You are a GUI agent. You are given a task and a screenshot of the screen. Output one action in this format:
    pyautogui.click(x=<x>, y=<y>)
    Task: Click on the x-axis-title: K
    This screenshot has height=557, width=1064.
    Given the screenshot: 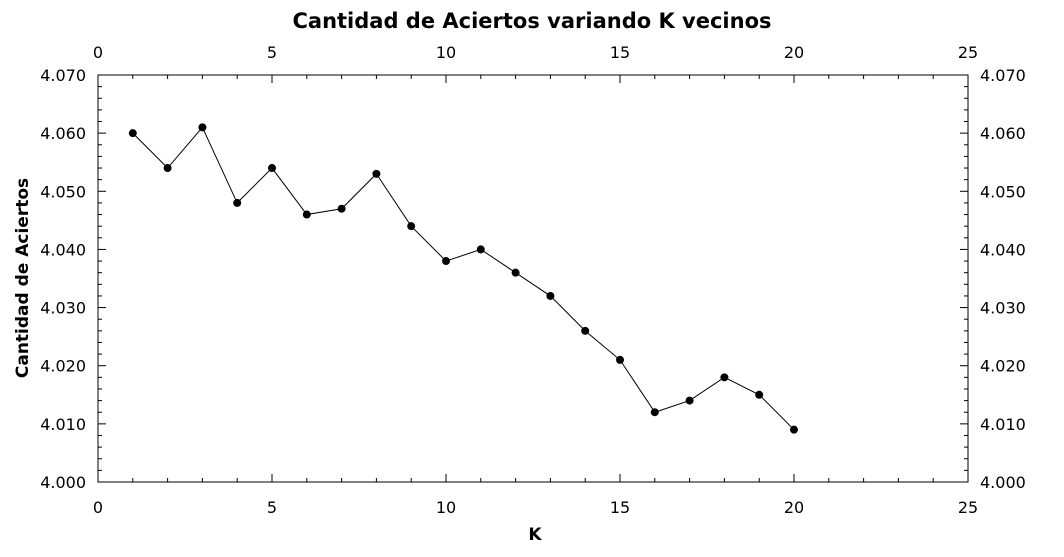 What is the action you would take?
    pyautogui.click(x=535, y=535)
    